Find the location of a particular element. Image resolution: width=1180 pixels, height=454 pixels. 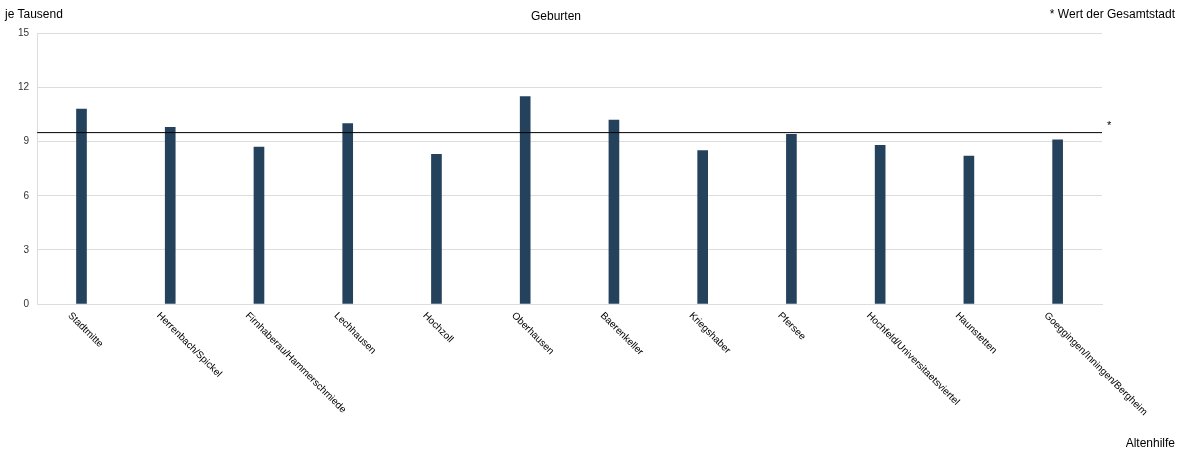

text: * Wert der Gesamtstadt is located at coordinates (1112, 14).